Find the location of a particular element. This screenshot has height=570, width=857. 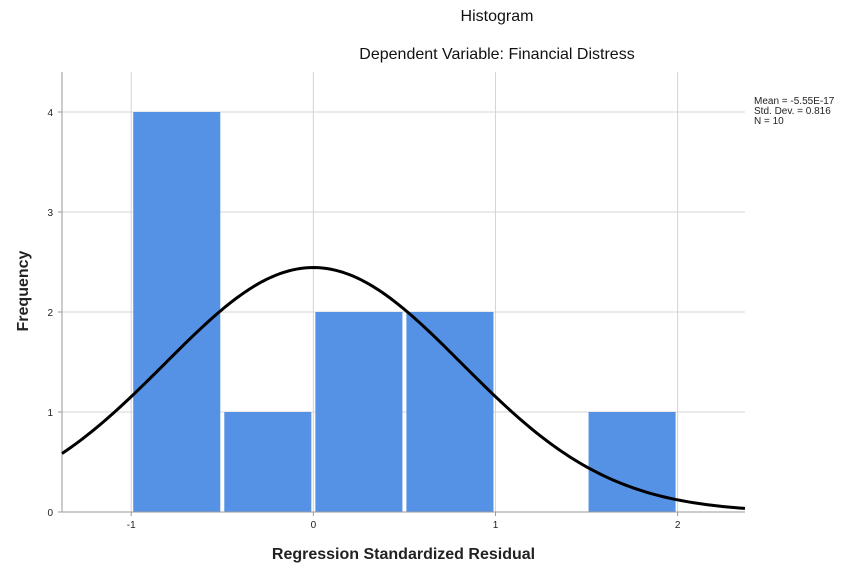

chart-subtitle: Dependent Variable: Financial Distress is located at coordinates (497, 54).